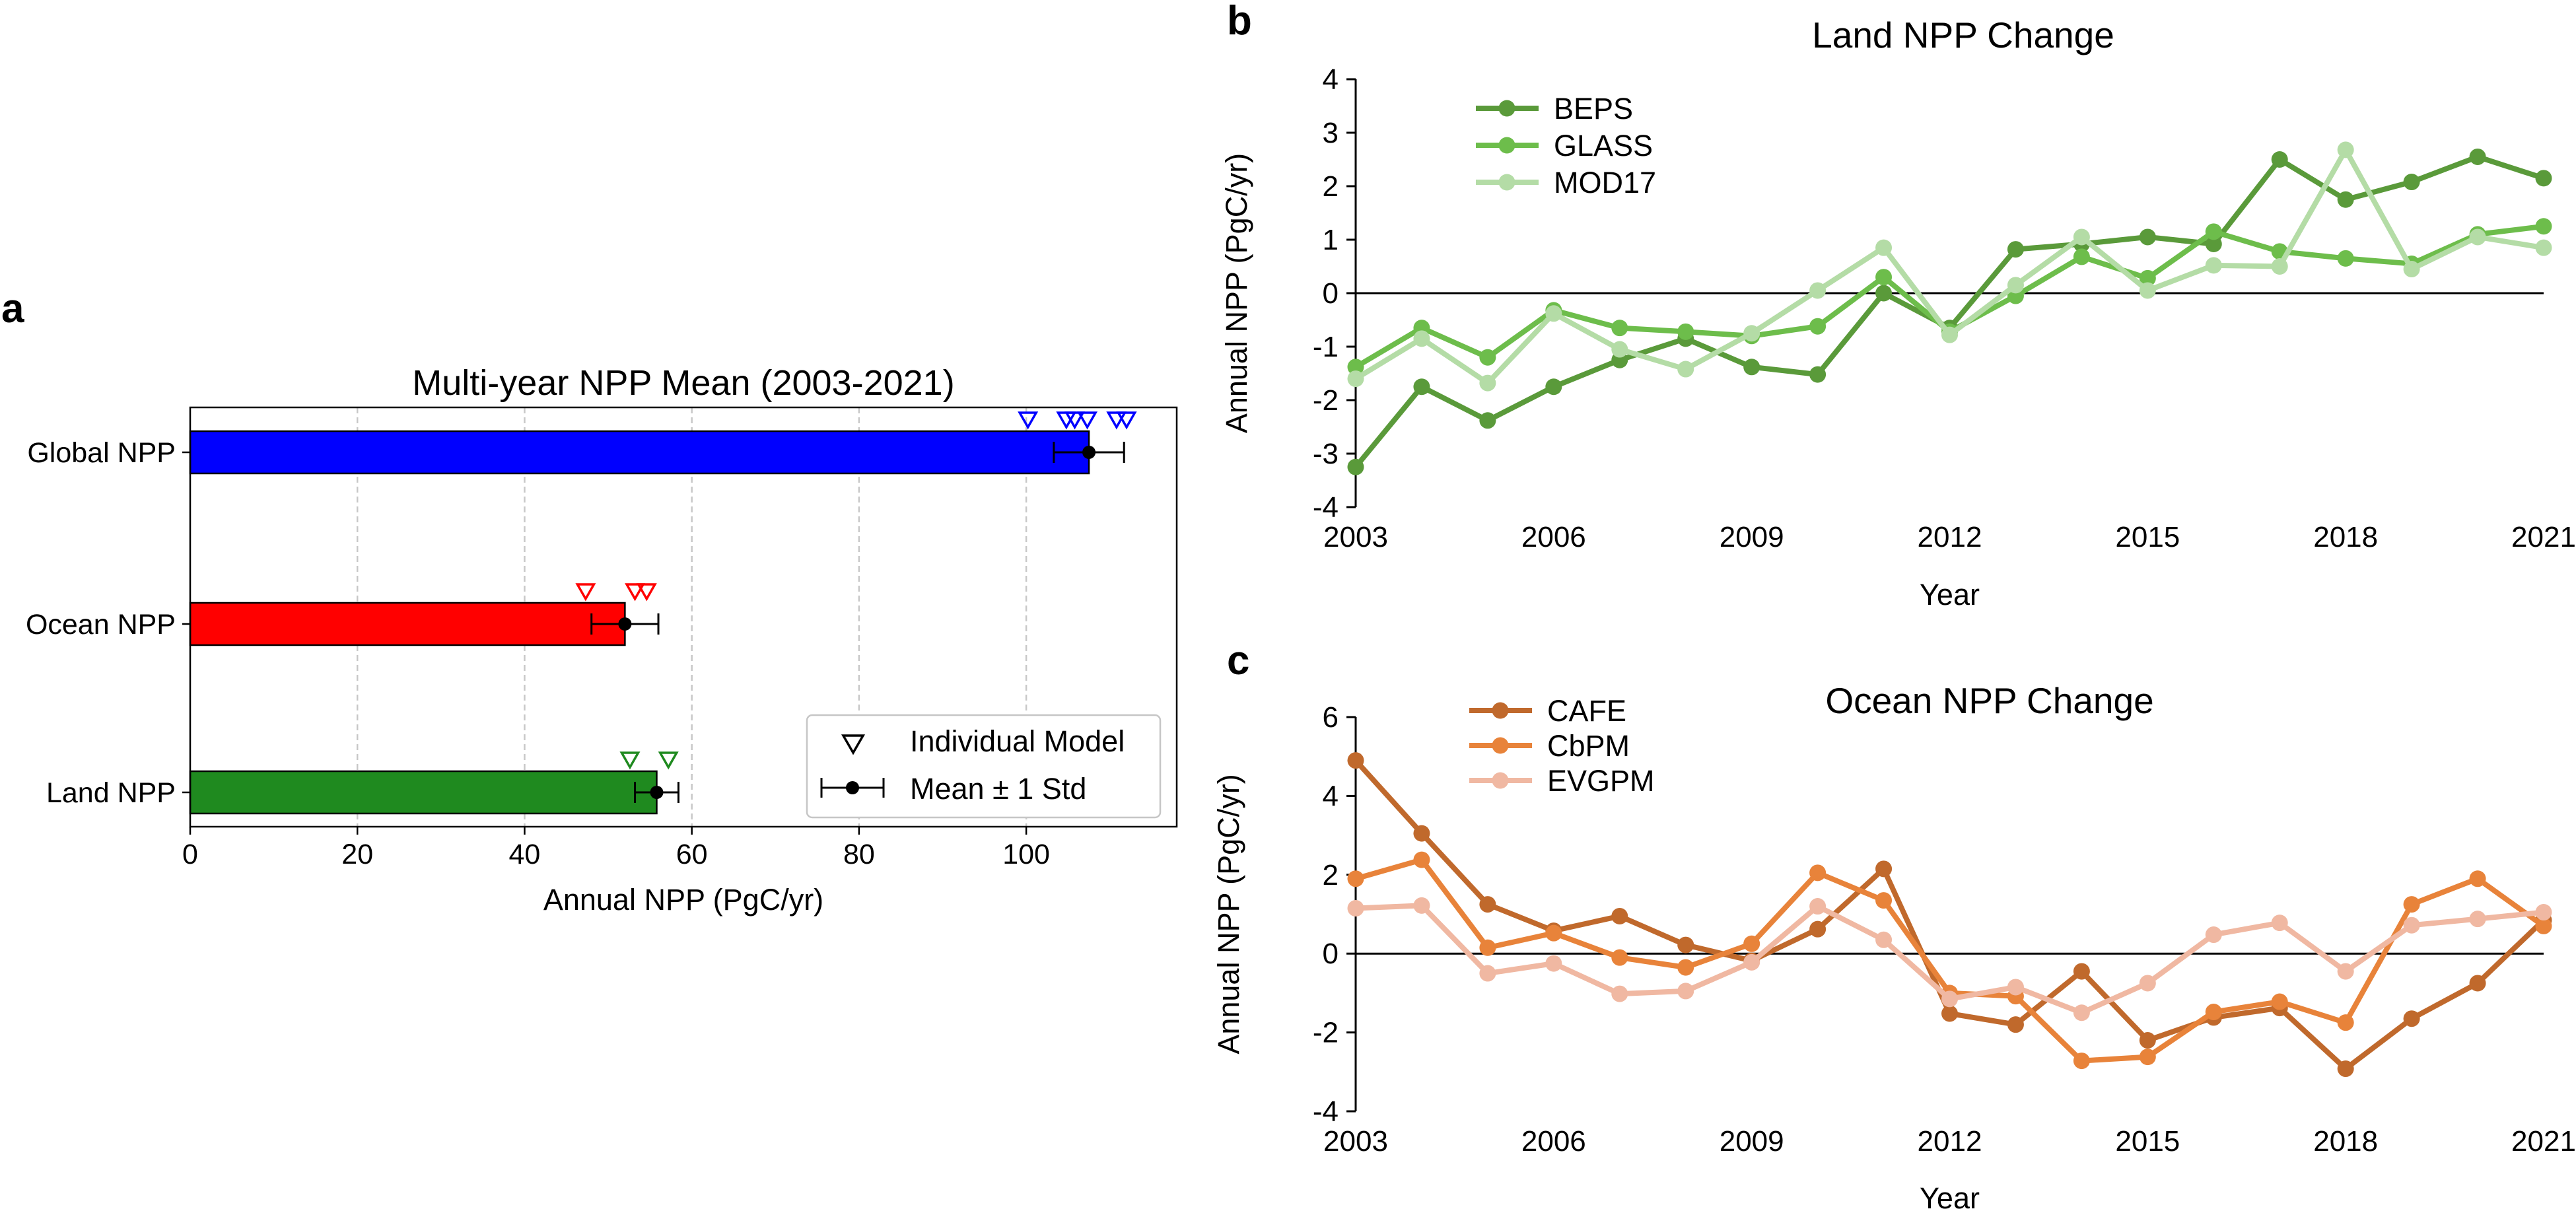 The width and height of the screenshot is (2576, 1211). I want to click on y-tick-label: -3, so click(1326, 454).